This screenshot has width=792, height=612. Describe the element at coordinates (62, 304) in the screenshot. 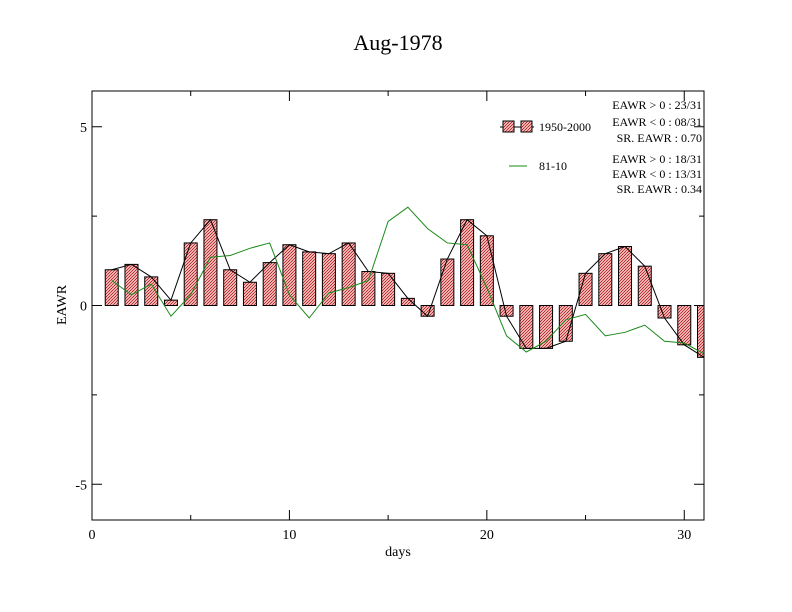

I see `y-axis-label: EAWR` at that location.